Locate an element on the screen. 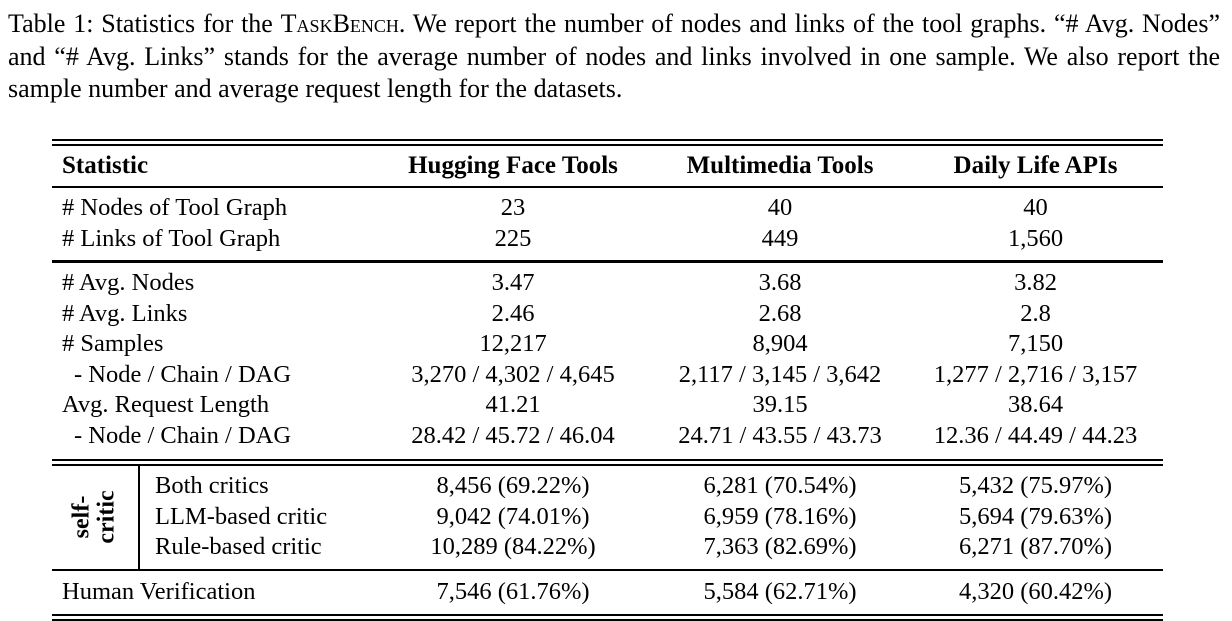 The width and height of the screenshot is (1232, 621). self-critic-rotated-label: self- critic is located at coordinates (94, 517).